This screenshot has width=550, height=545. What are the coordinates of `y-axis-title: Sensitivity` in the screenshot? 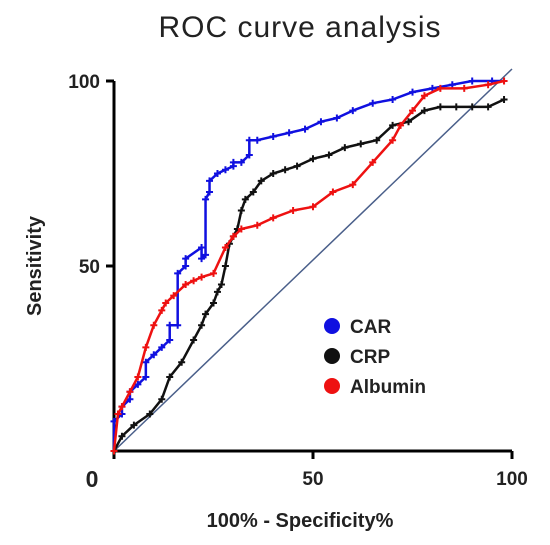 It's located at (35, 265).